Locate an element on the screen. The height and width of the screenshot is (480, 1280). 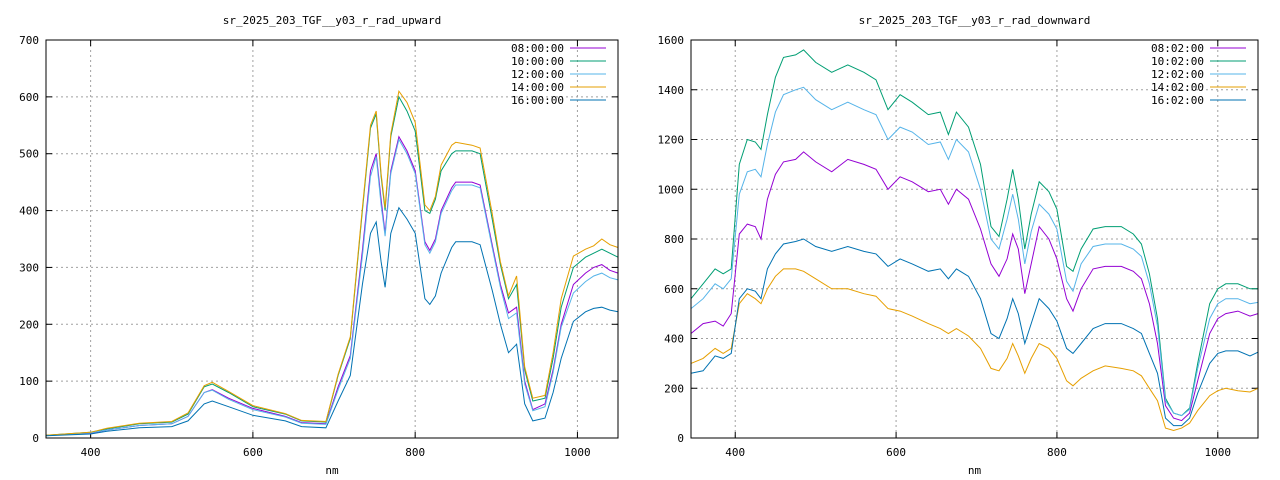
chart-1-y-tick-label: 1400 is located at coordinates (671, 90).